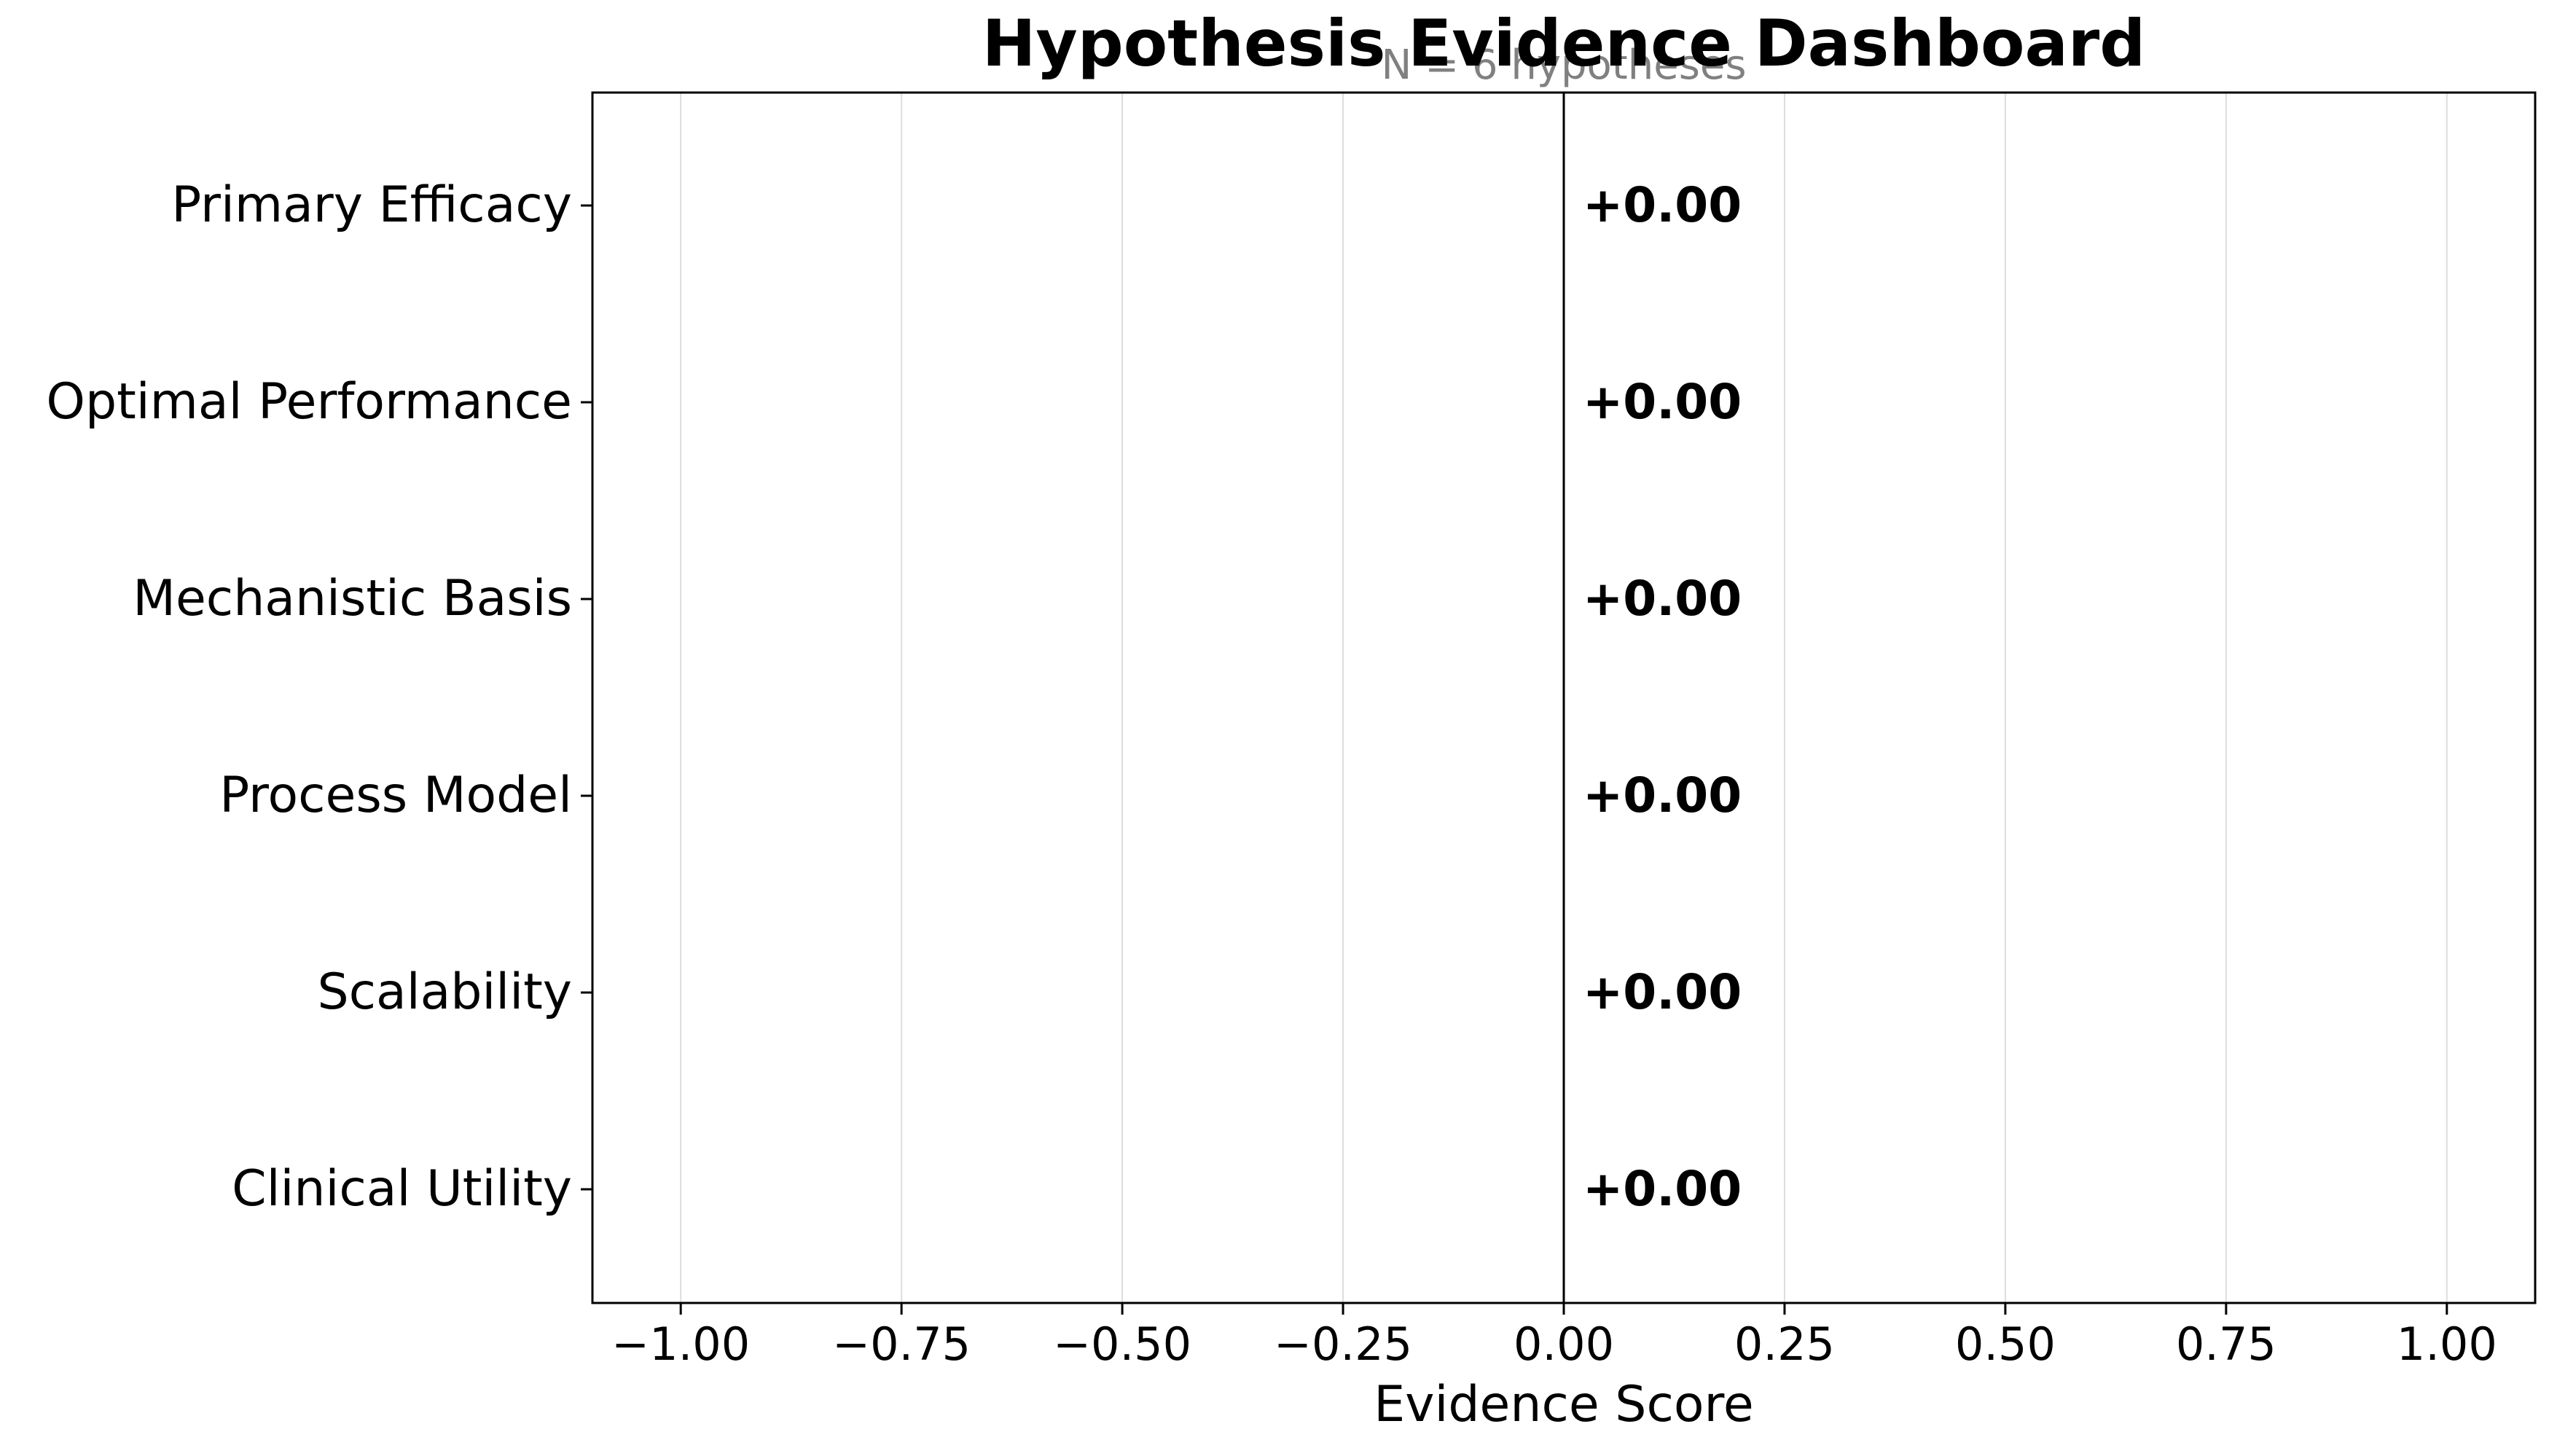  I want to click on x-tick-label: −1.00, so click(680, 1344).